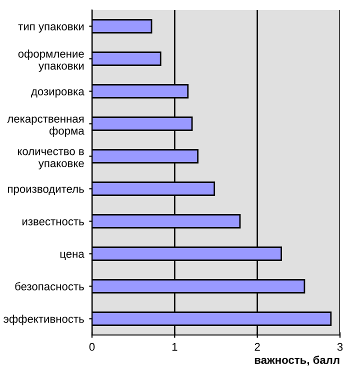 This screenshot has height=368, width=345. I want to click on x-tick-label: 1, so click(175, 347).